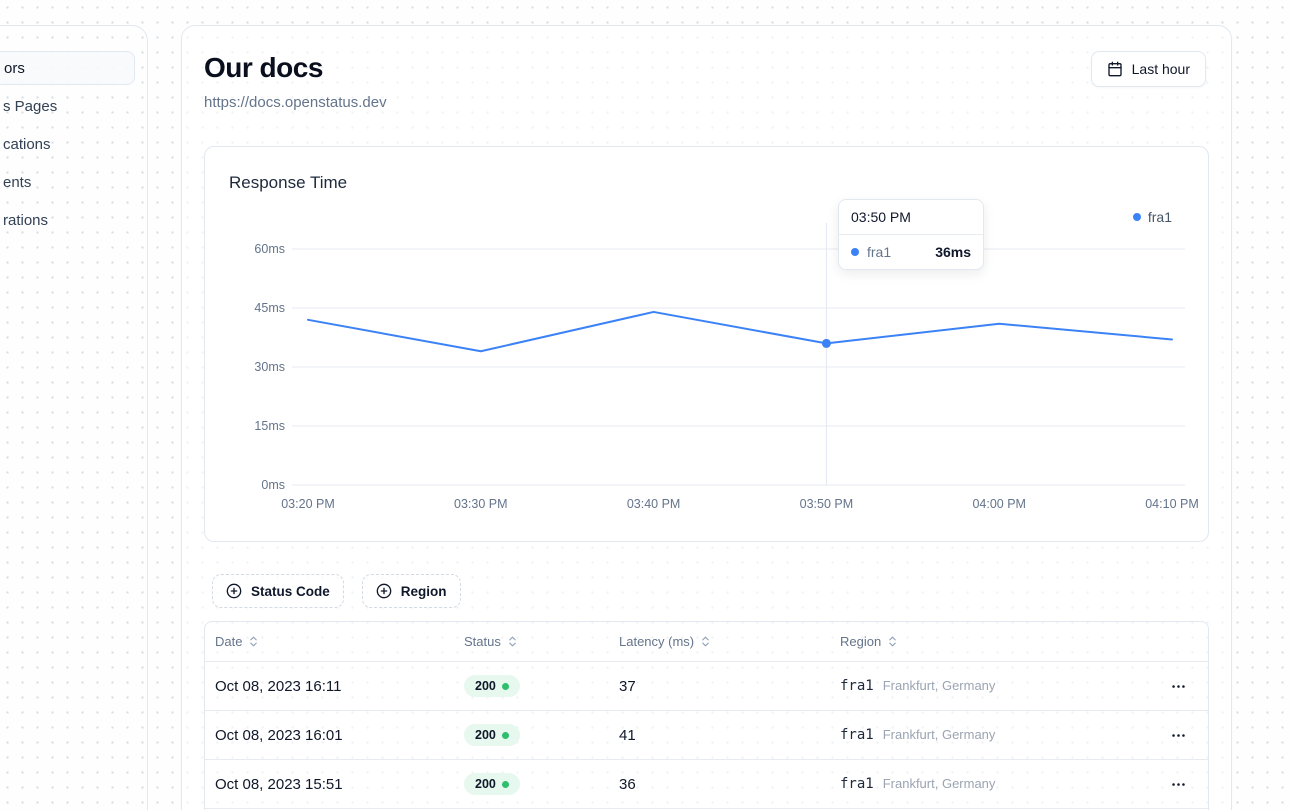  Describe the element at coordinates (740, 331) in the screenshot. I see `series-line` at that location.